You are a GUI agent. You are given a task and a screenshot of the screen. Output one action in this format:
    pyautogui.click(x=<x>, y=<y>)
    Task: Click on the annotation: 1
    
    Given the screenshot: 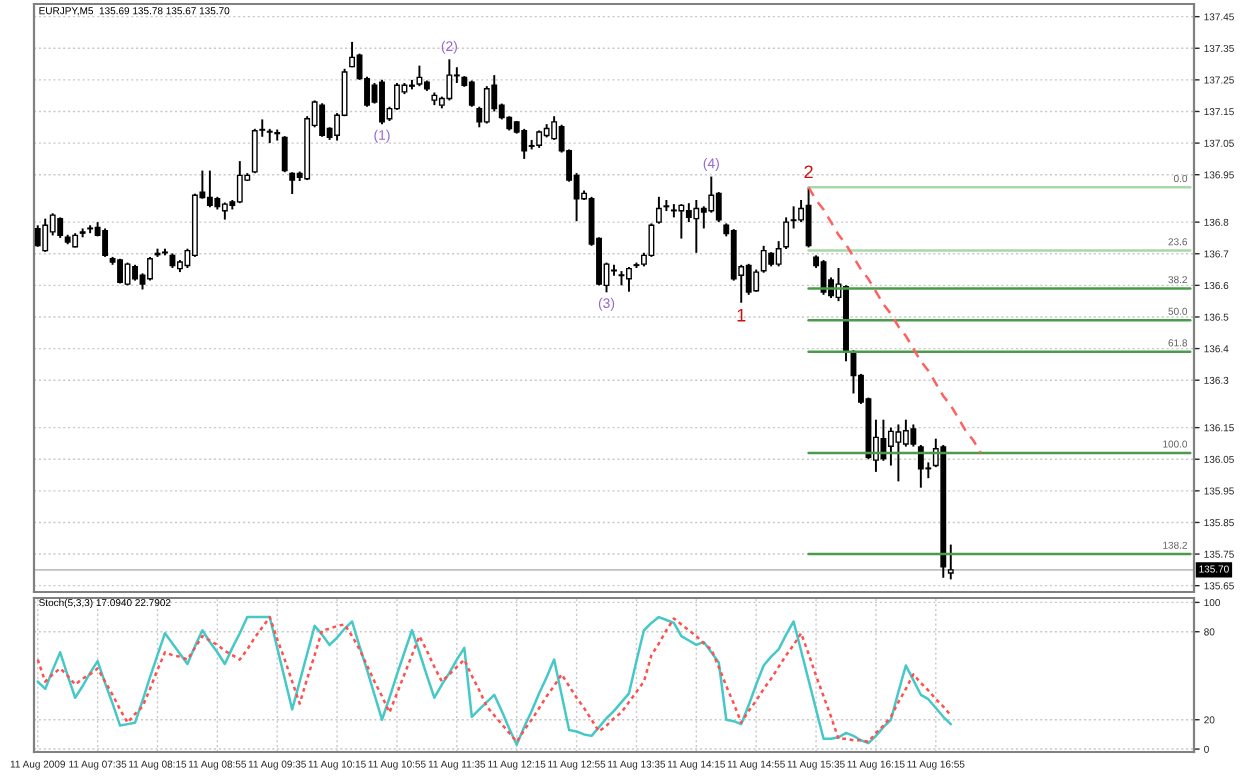 What is the action you would take?
    pyautogui.click(x=741, y=315)
    